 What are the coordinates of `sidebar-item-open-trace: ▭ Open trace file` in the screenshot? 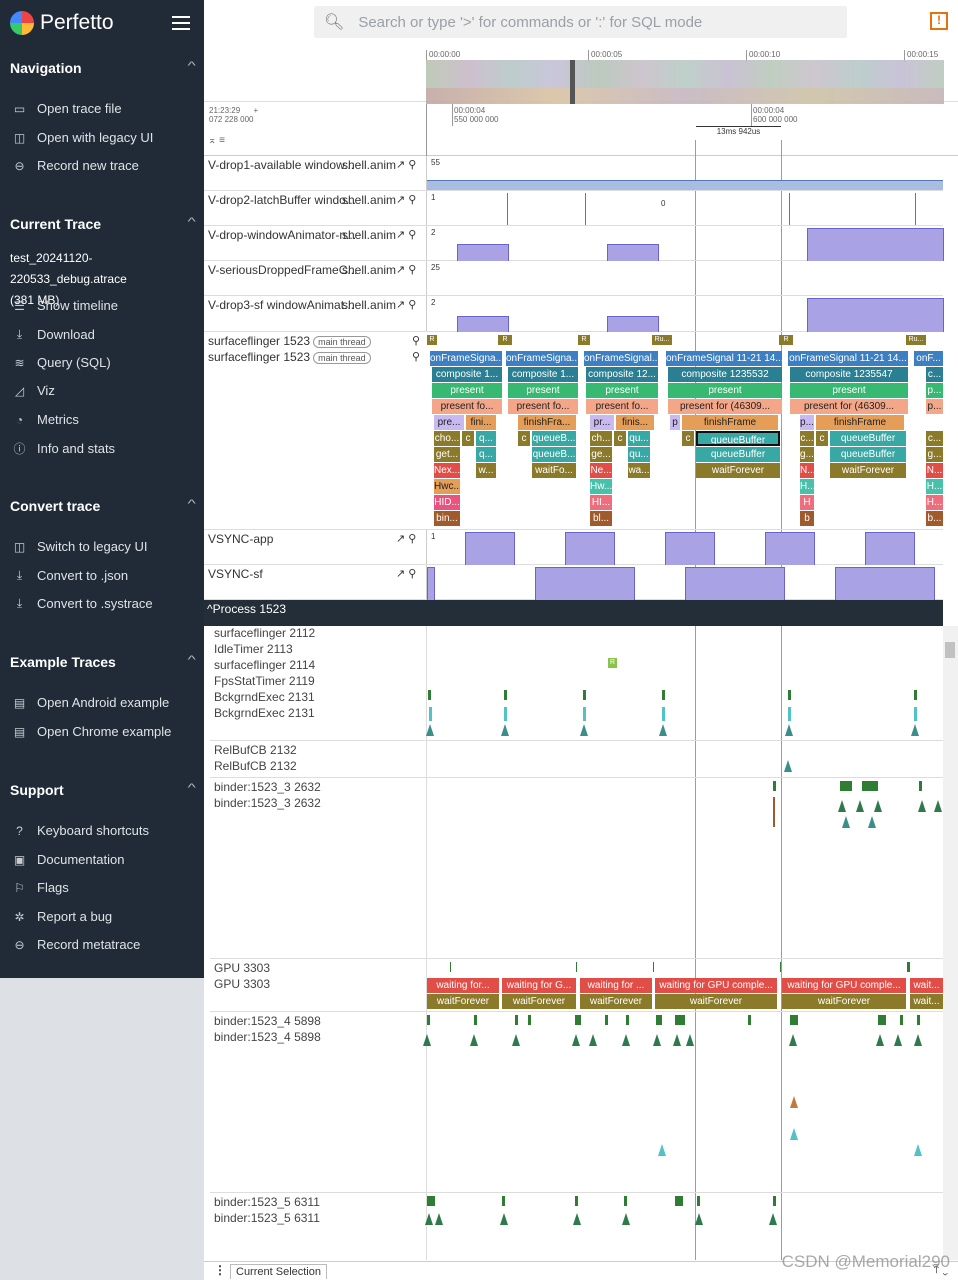 It's located at (107, 108).